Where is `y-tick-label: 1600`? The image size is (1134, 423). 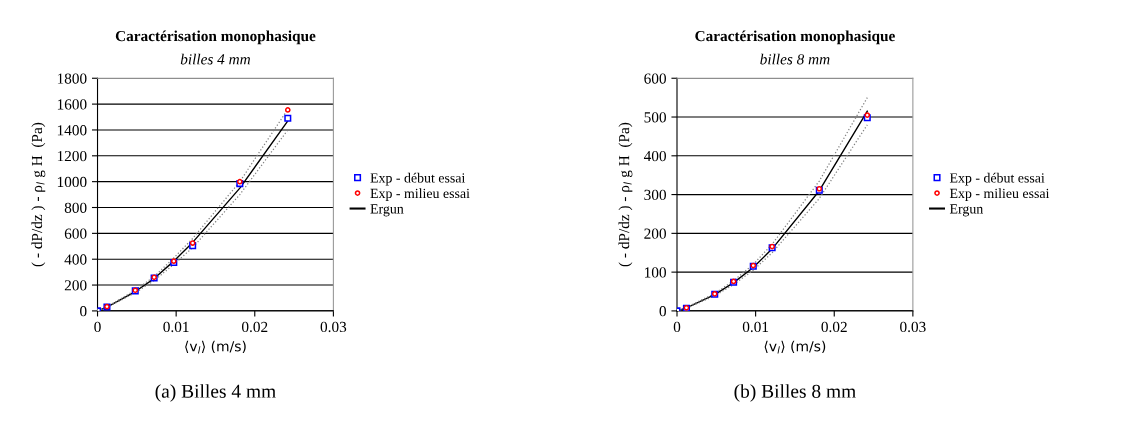 y-tick-label: 1600 is located at coordinates (72, 104).